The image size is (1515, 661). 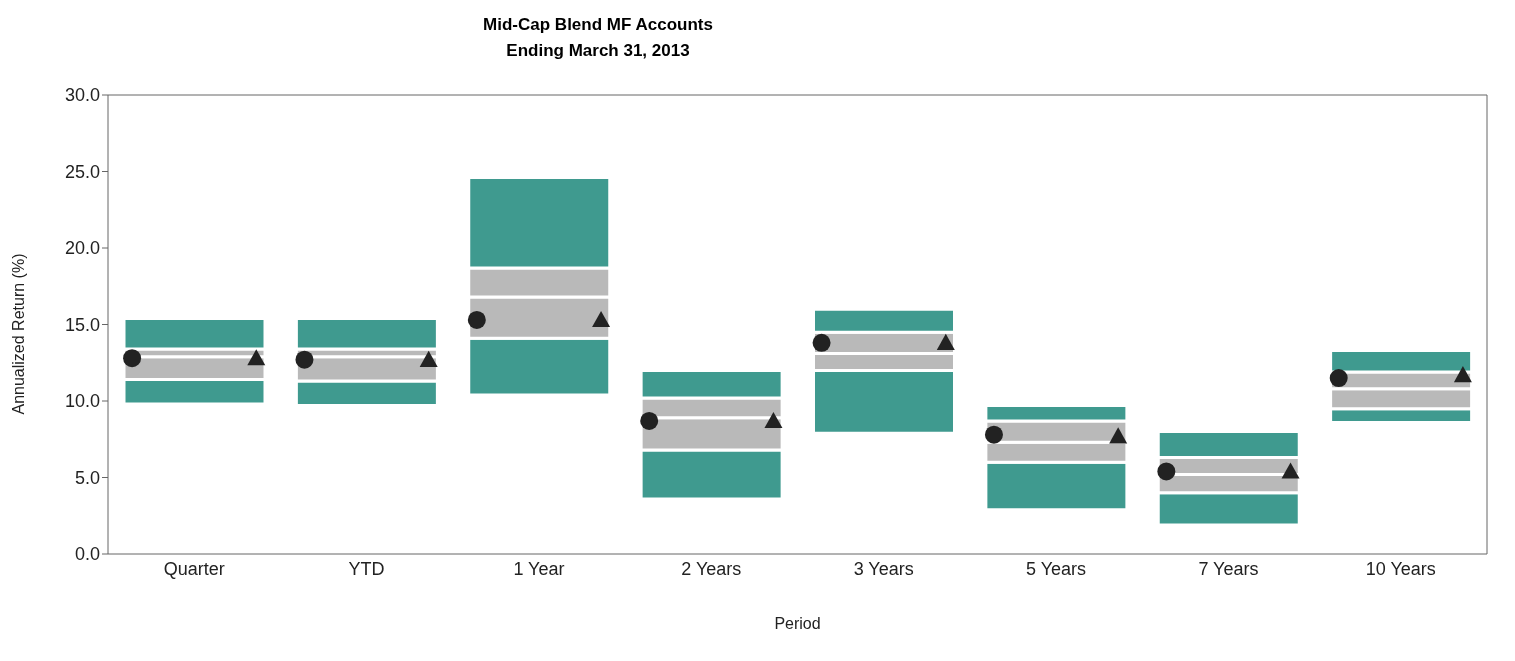 What do you see at coordinates (539, 568) in the screenshot?
I see `x-tick-label: 1 Year` at bounding box center [539, 568].